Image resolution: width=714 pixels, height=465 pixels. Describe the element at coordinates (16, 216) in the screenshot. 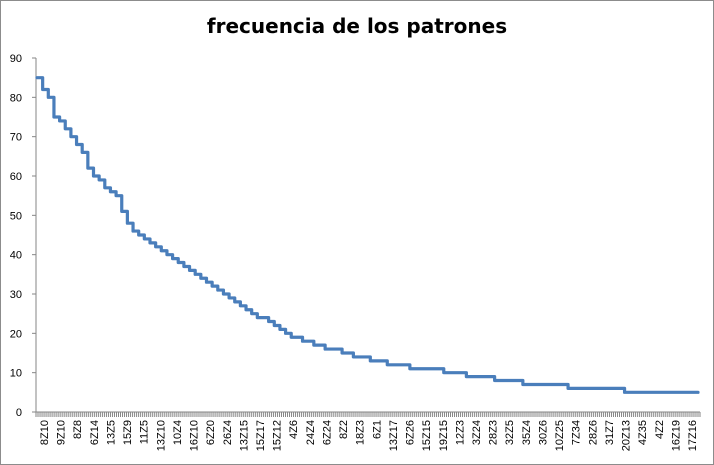

I see `y-tick-label: 50` at that location.